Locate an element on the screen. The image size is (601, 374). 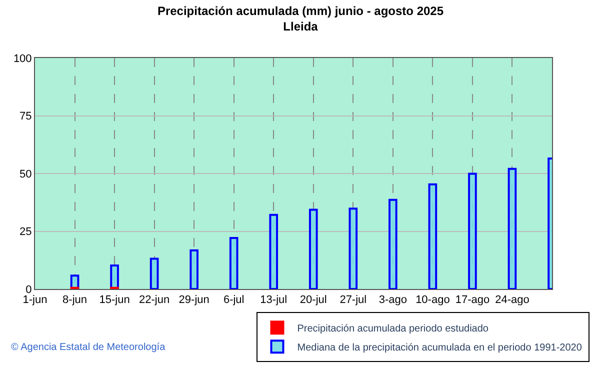
y-tick-label: 100 is located at coordinates (22, 58).